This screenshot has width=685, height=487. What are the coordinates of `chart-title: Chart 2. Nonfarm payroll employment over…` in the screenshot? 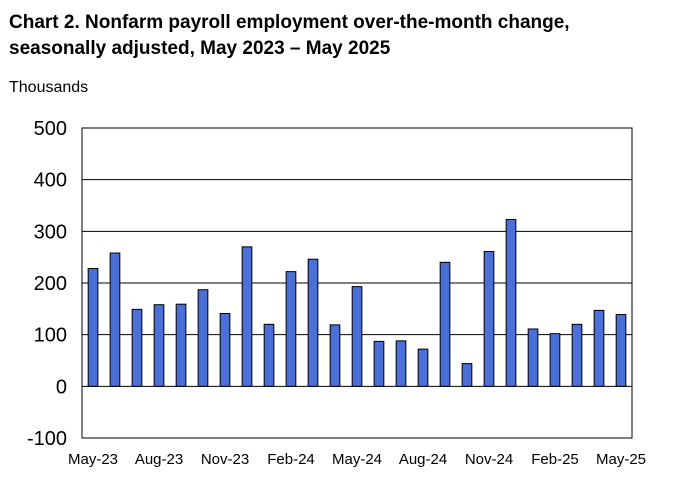 It's located at (289, 35).